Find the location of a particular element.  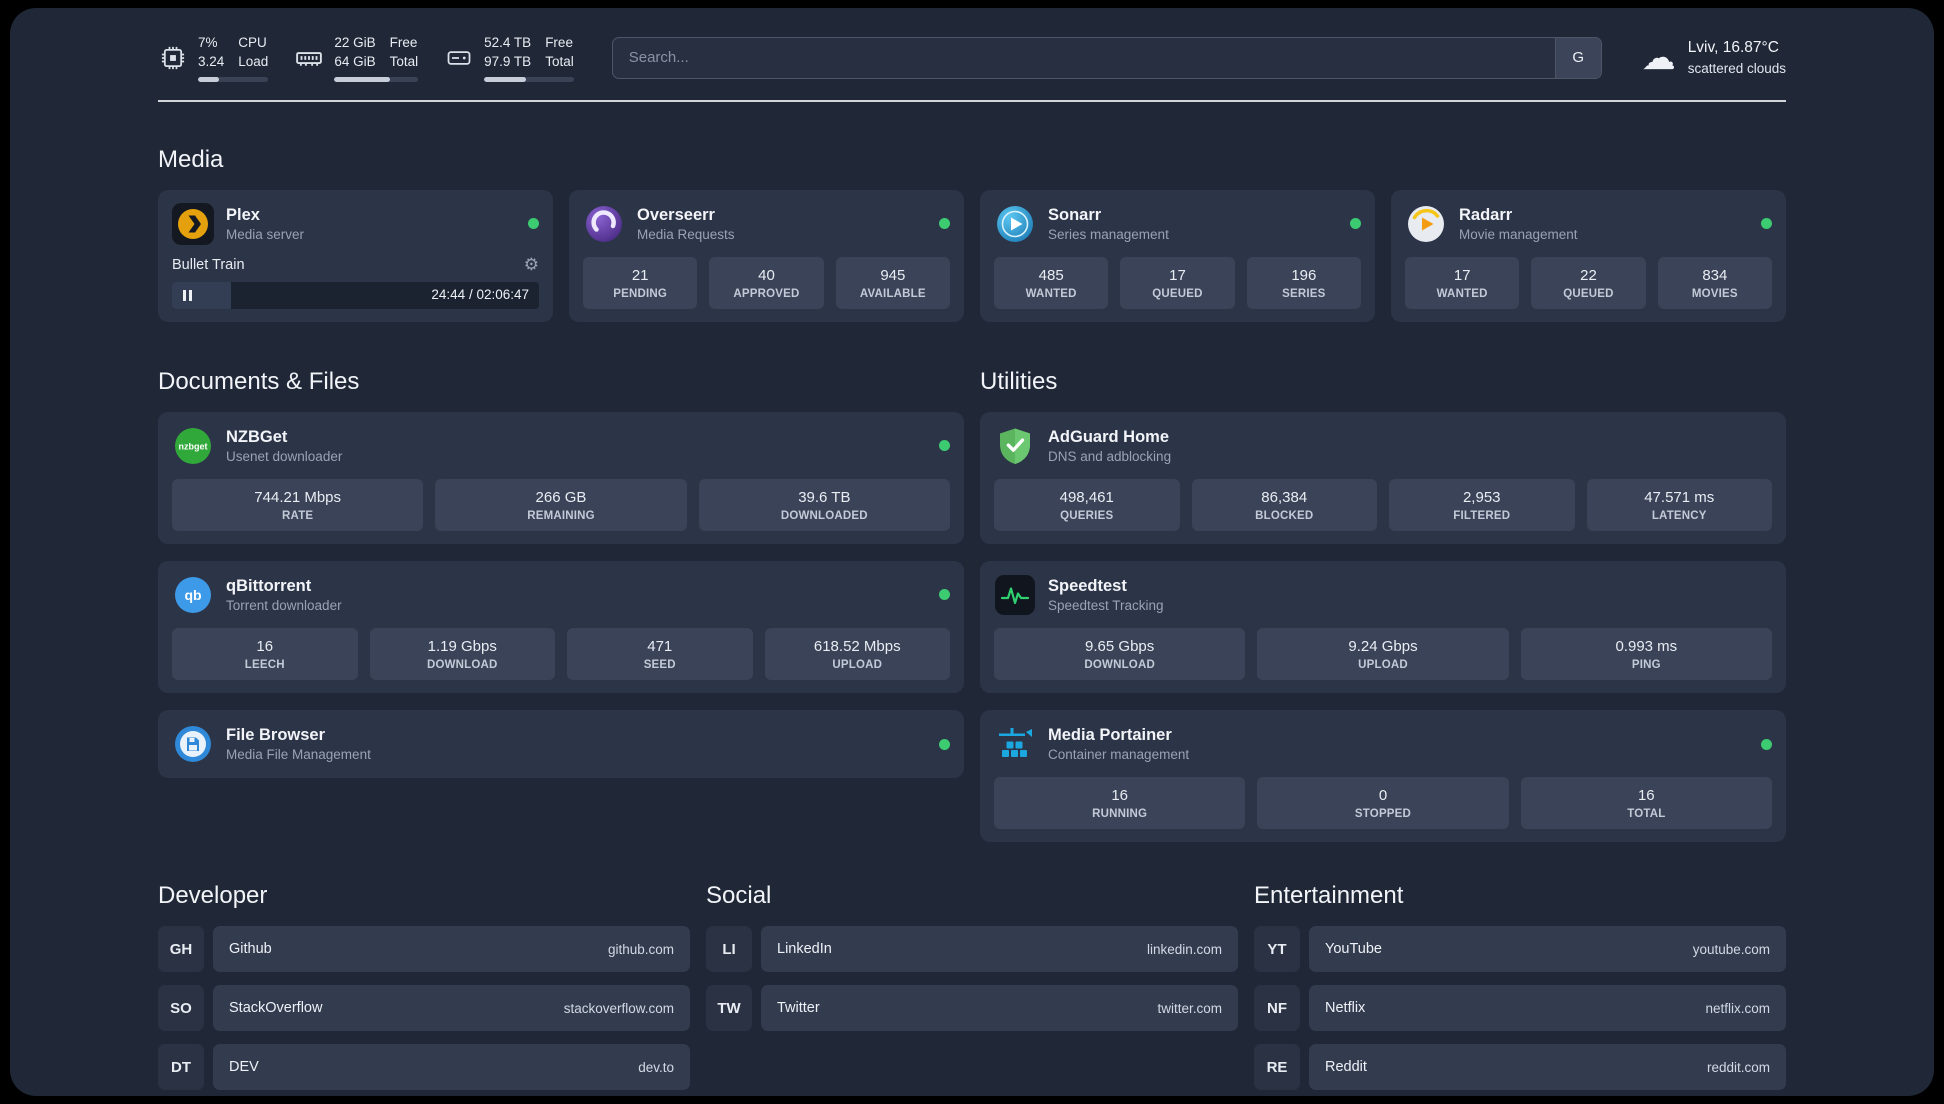

ram-icon is located at coordinates (309, 58).